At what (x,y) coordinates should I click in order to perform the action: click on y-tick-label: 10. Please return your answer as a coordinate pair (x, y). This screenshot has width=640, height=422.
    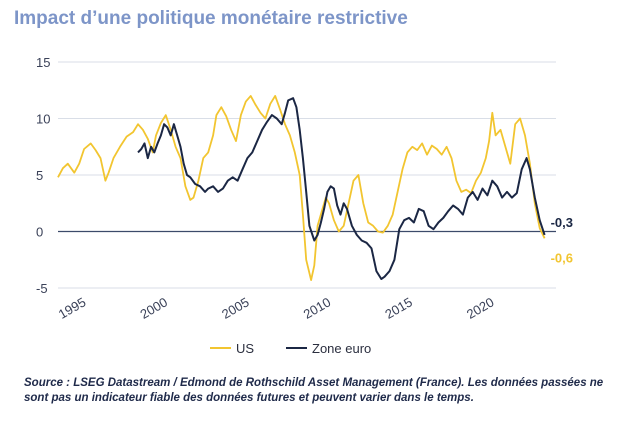
    Looking at the image, I should click on (43, 119).